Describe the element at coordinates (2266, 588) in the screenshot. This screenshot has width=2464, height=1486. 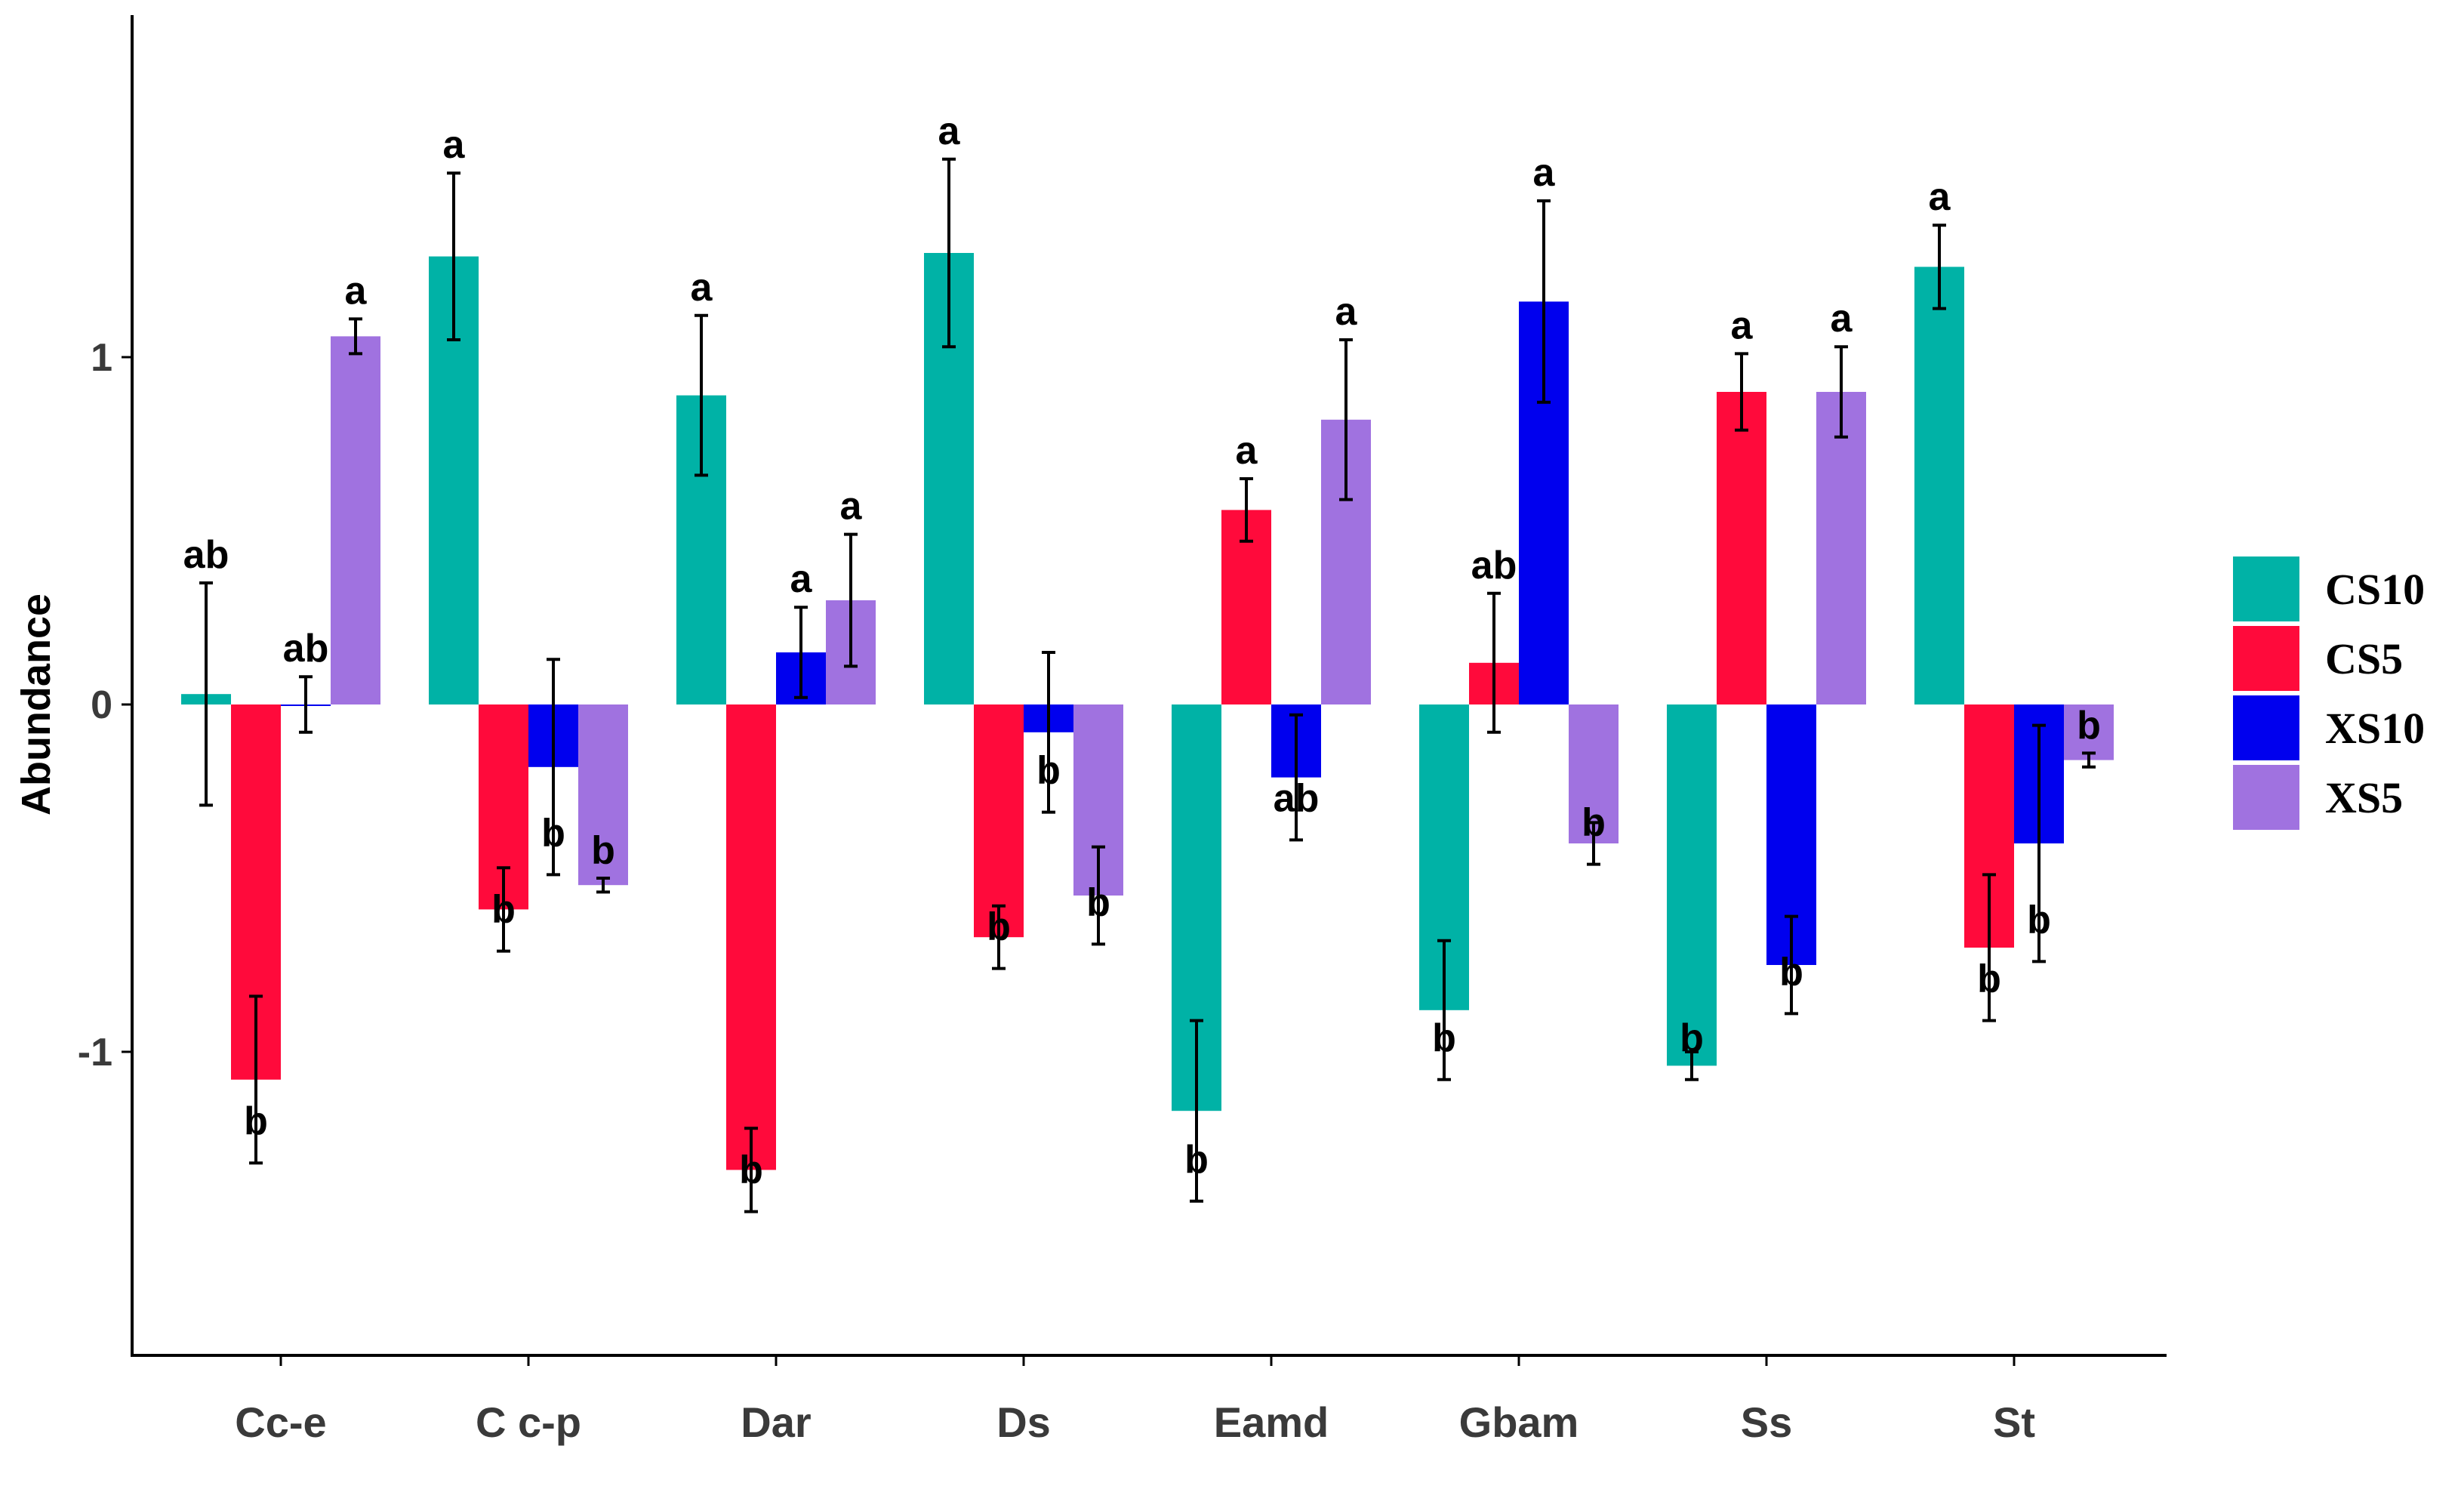
I see `legend-swatch-cs10` at that location.